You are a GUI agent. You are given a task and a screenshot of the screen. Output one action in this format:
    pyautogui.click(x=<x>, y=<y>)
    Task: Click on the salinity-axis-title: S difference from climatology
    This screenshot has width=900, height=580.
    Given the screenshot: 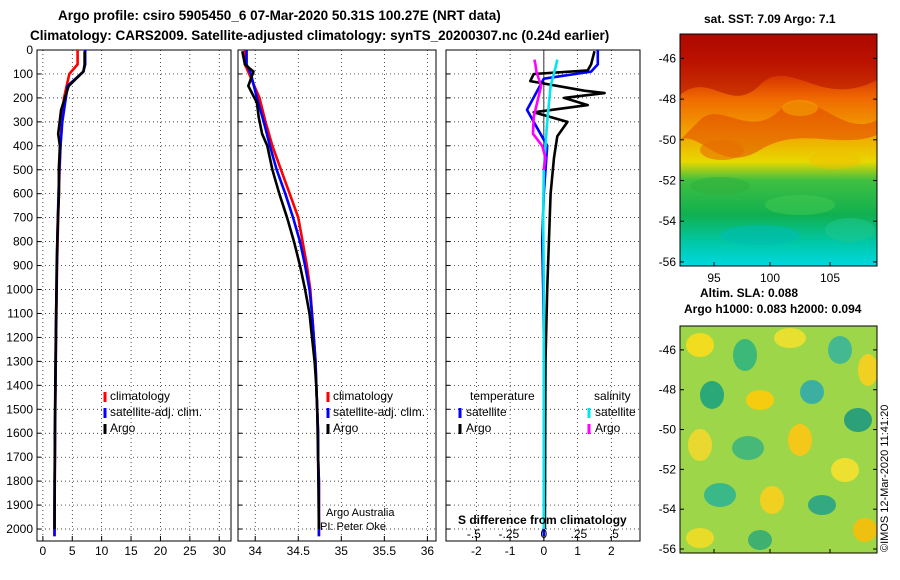 What is the action you would take?
    pyautogui.click(x=542, y=520)
    